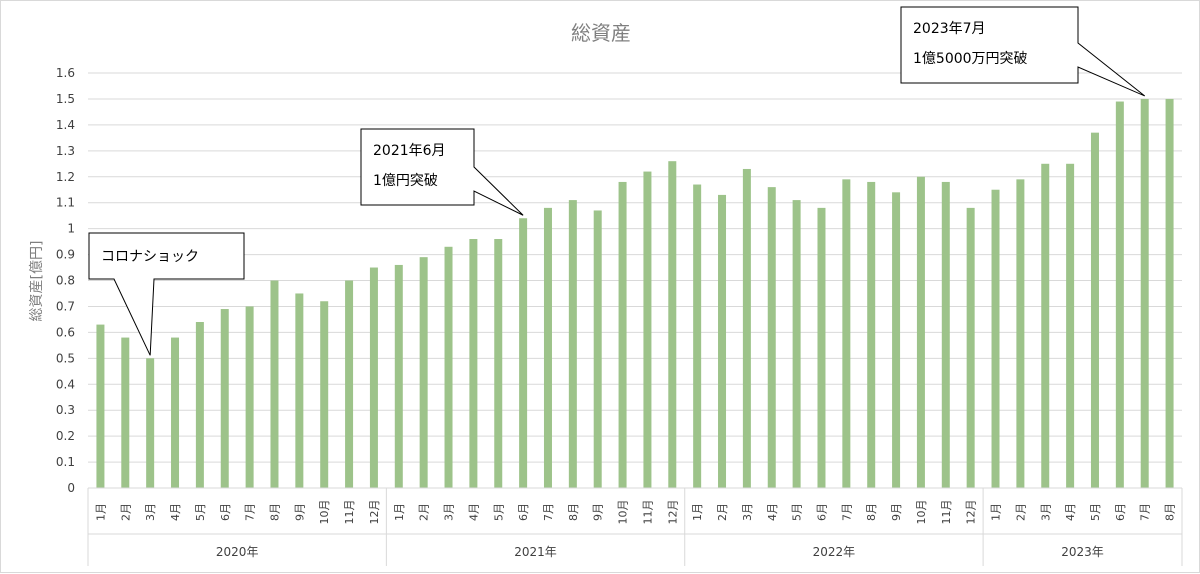 This screenshot has height=574, width=1200. I want to click on y-tick-label: 0.3, so click(65, 410).